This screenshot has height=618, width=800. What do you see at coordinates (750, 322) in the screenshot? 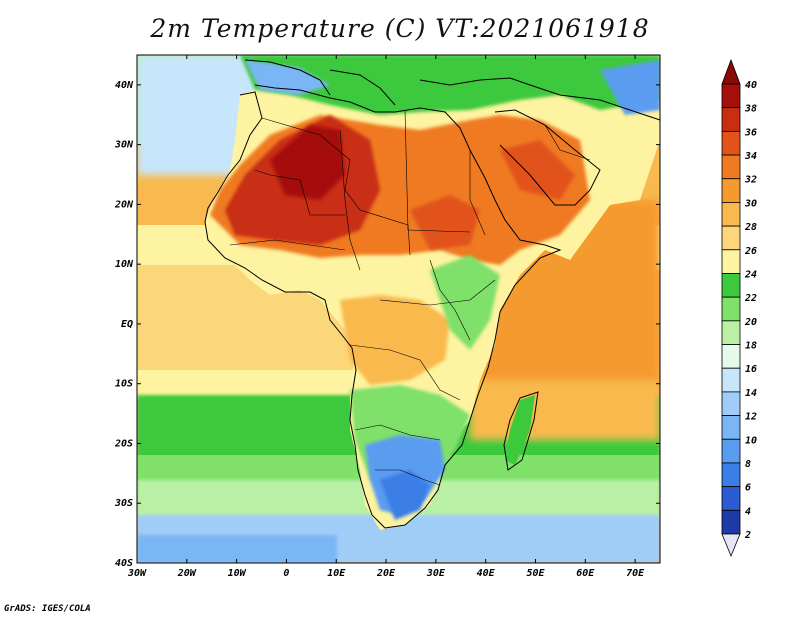
I see `colorbar-label: 20` at bounding box center [750, 322].